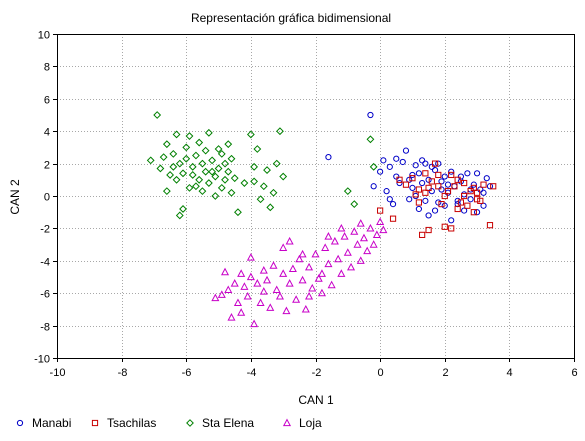 The image size is (585, 441). I want to click on series-tsachilas, so click(437, 199).